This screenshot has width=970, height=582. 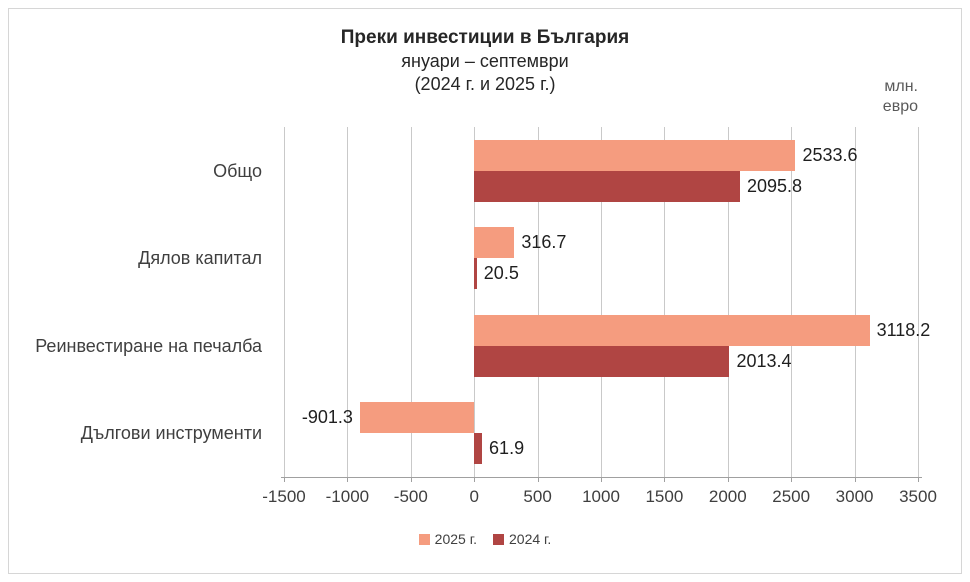 I want to click on x-axis-tick-label-3500: 3500, so click(x=918, y=496).